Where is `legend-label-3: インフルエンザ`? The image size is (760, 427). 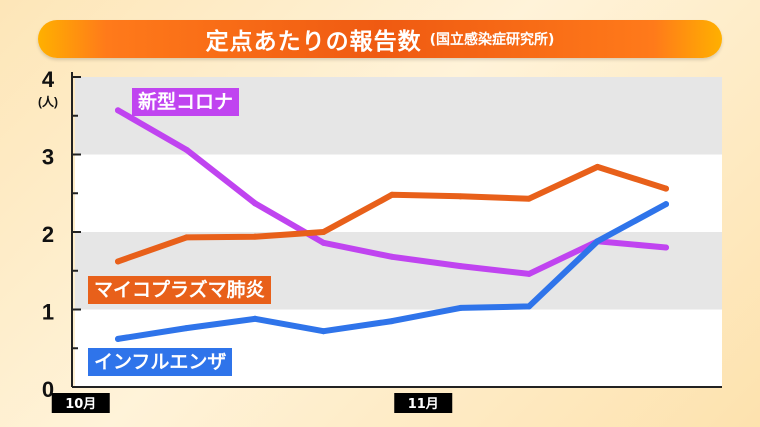 legend-label-3: インフルエンザ is located at coordinates (160, 362).